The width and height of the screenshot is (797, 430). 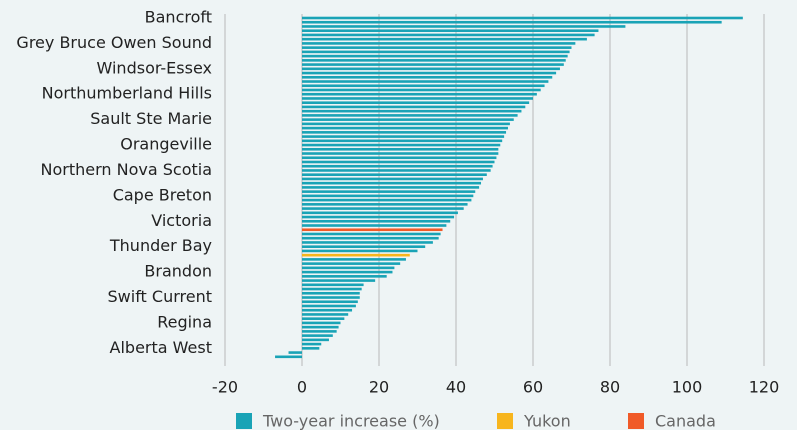 I want to click on x-tick-label: 0, so click(x=302, y=387).